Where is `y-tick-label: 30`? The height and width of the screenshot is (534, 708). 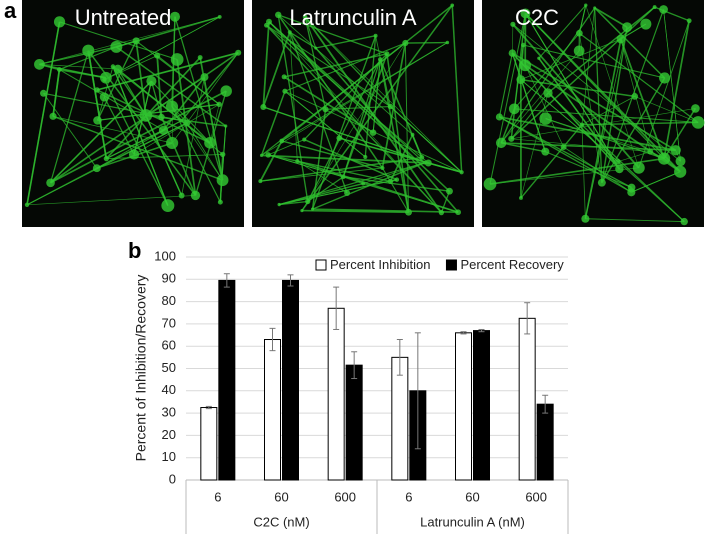
y-tick-label: 30 is located at coordinates (169, 412).